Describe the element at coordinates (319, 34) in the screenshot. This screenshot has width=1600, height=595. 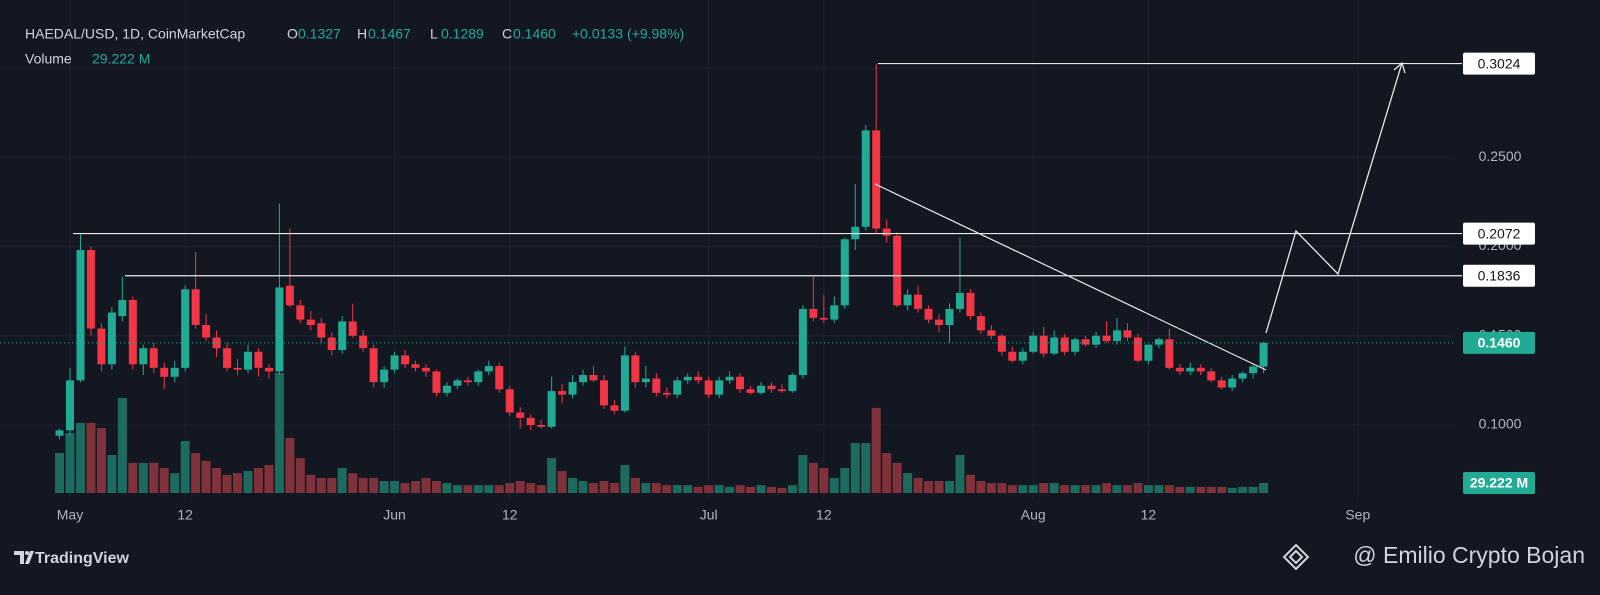
I see `open-value: 0.1327` at that location.